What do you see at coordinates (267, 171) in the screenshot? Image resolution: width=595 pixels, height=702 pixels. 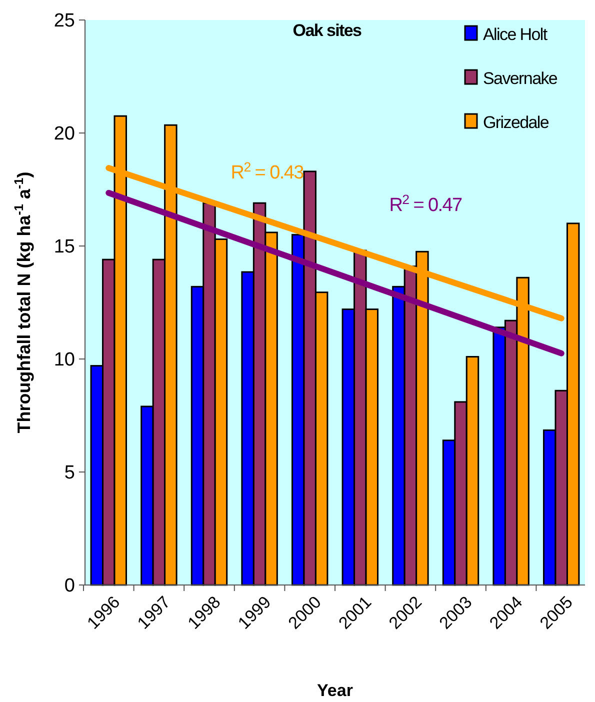 I see `annotation: R$^{2}$ = 0.43` at bounding box center [267, 171].